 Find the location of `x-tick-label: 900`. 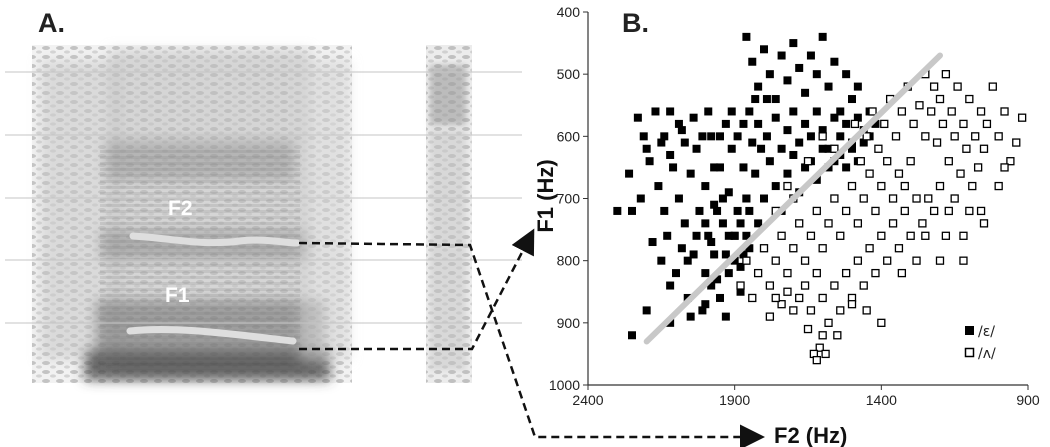

x-tick-label: 900 is located at coordinates (1028, 400).